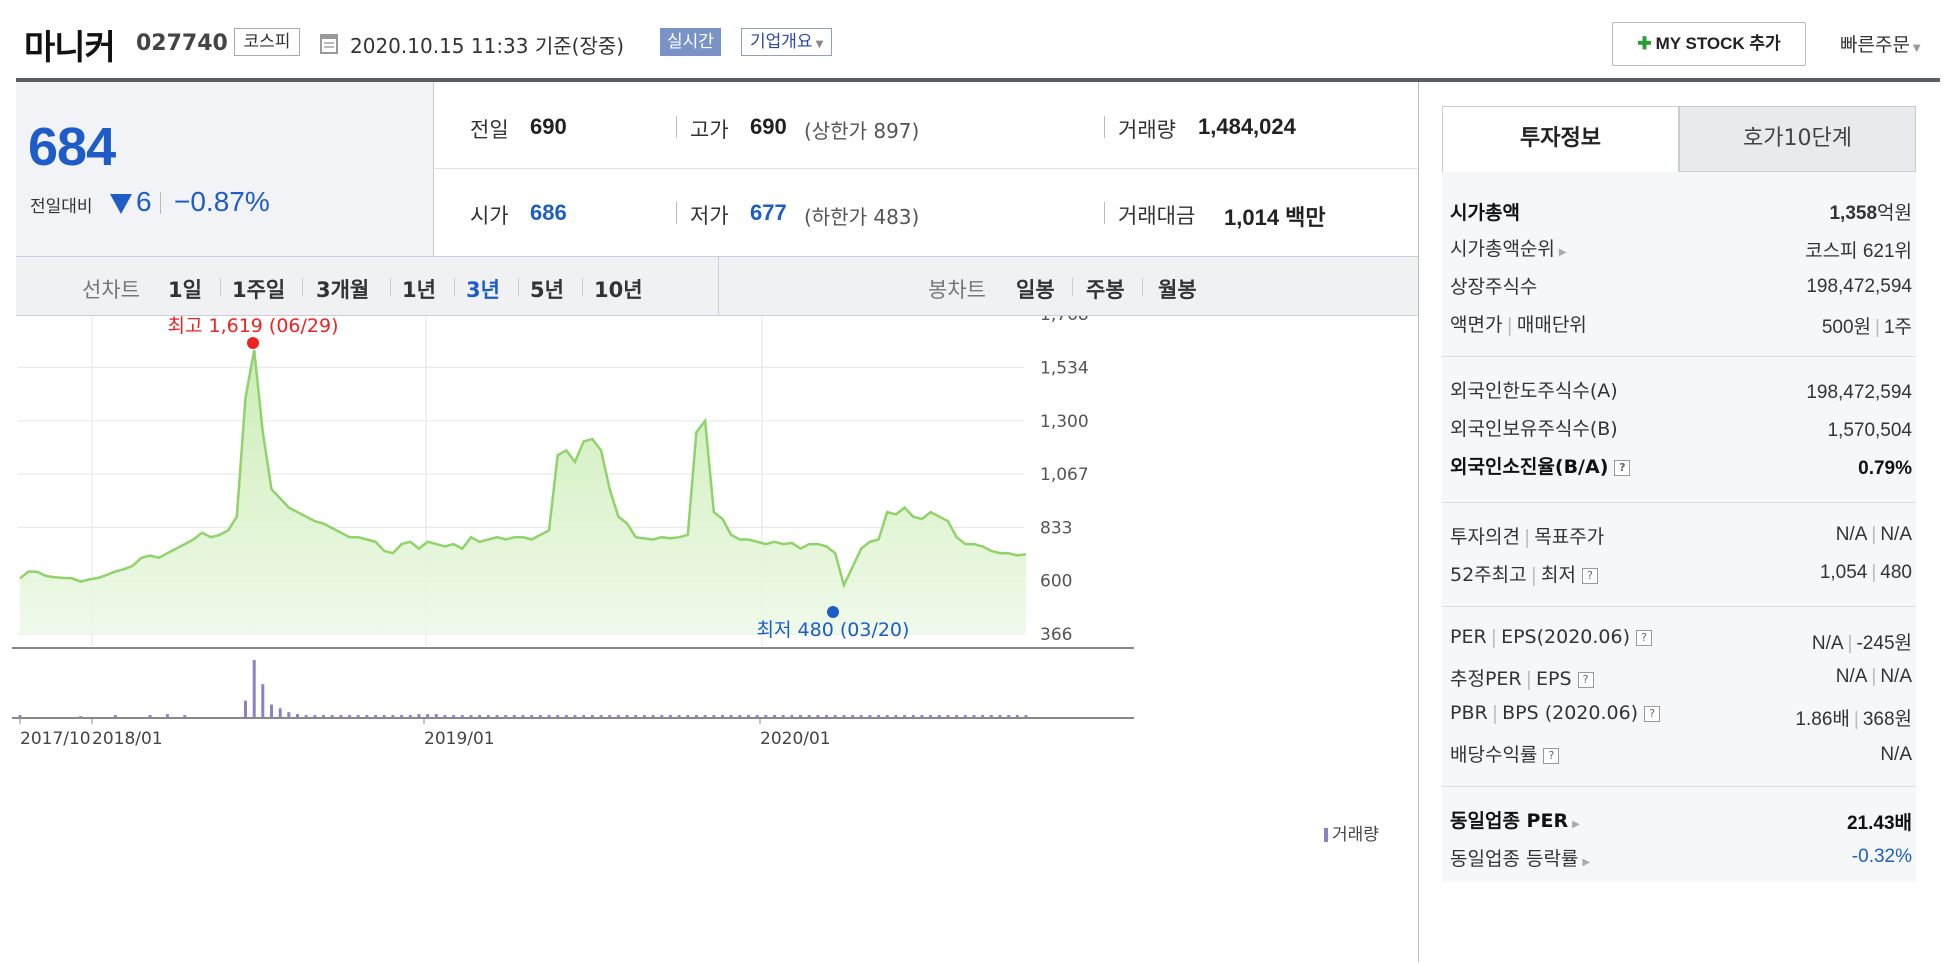 The image size is (1954, 964). What do you see at coordinates (1494, 755) in the screenshot?
I see `dividend-label-text: 배당수익률` at bounding box center [1494, 755].